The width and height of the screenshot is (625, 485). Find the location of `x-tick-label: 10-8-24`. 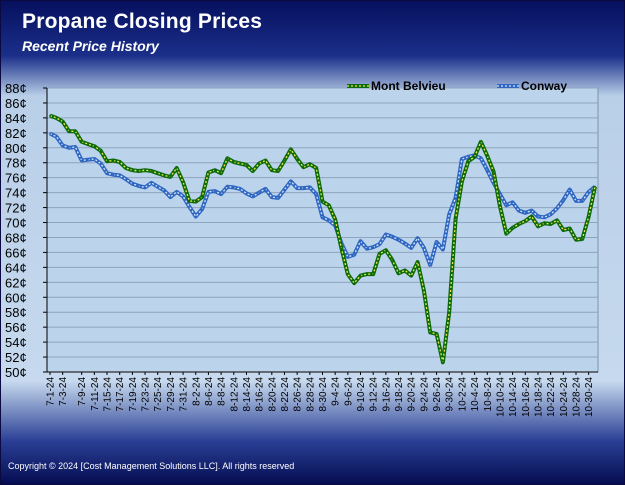

x-tick-label: 10-8-24 is located at coordinates (488, 394).